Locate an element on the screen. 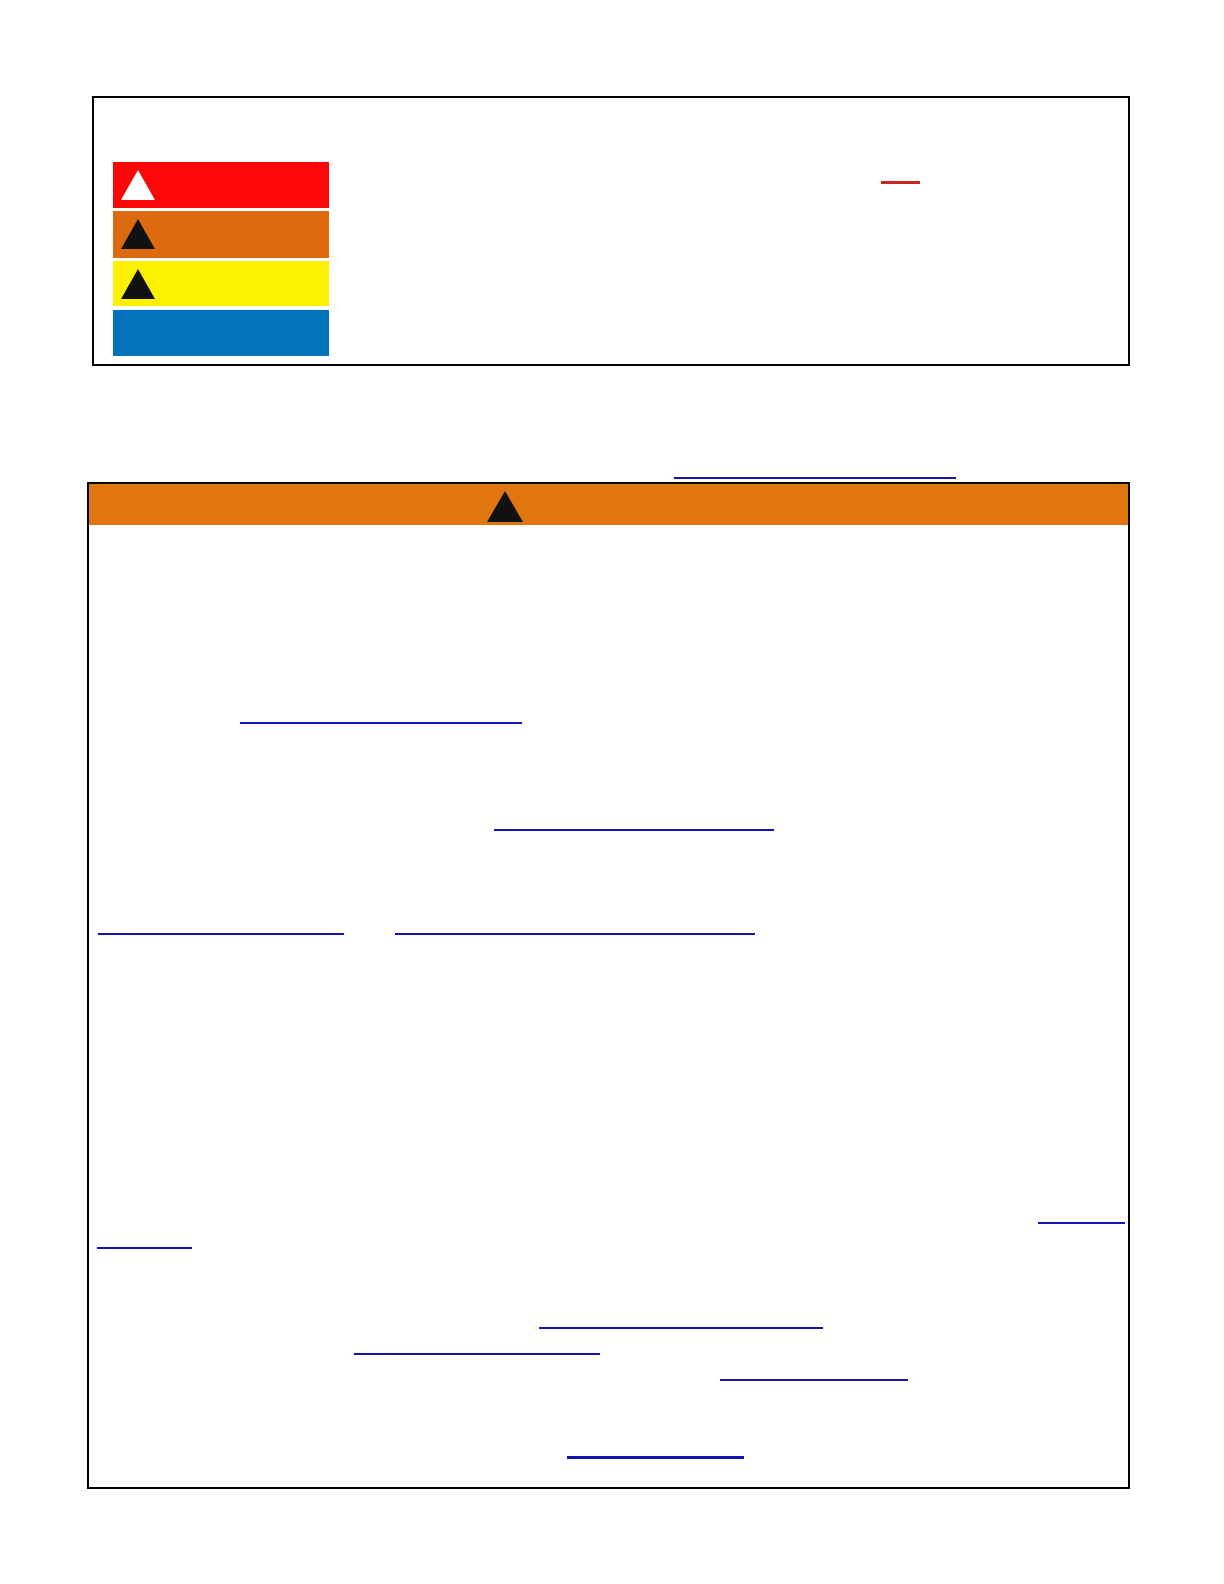 Image resolution: width=1224 pixels, height=1584 pixels. red-text-underline is located at coordinates (900, 182).